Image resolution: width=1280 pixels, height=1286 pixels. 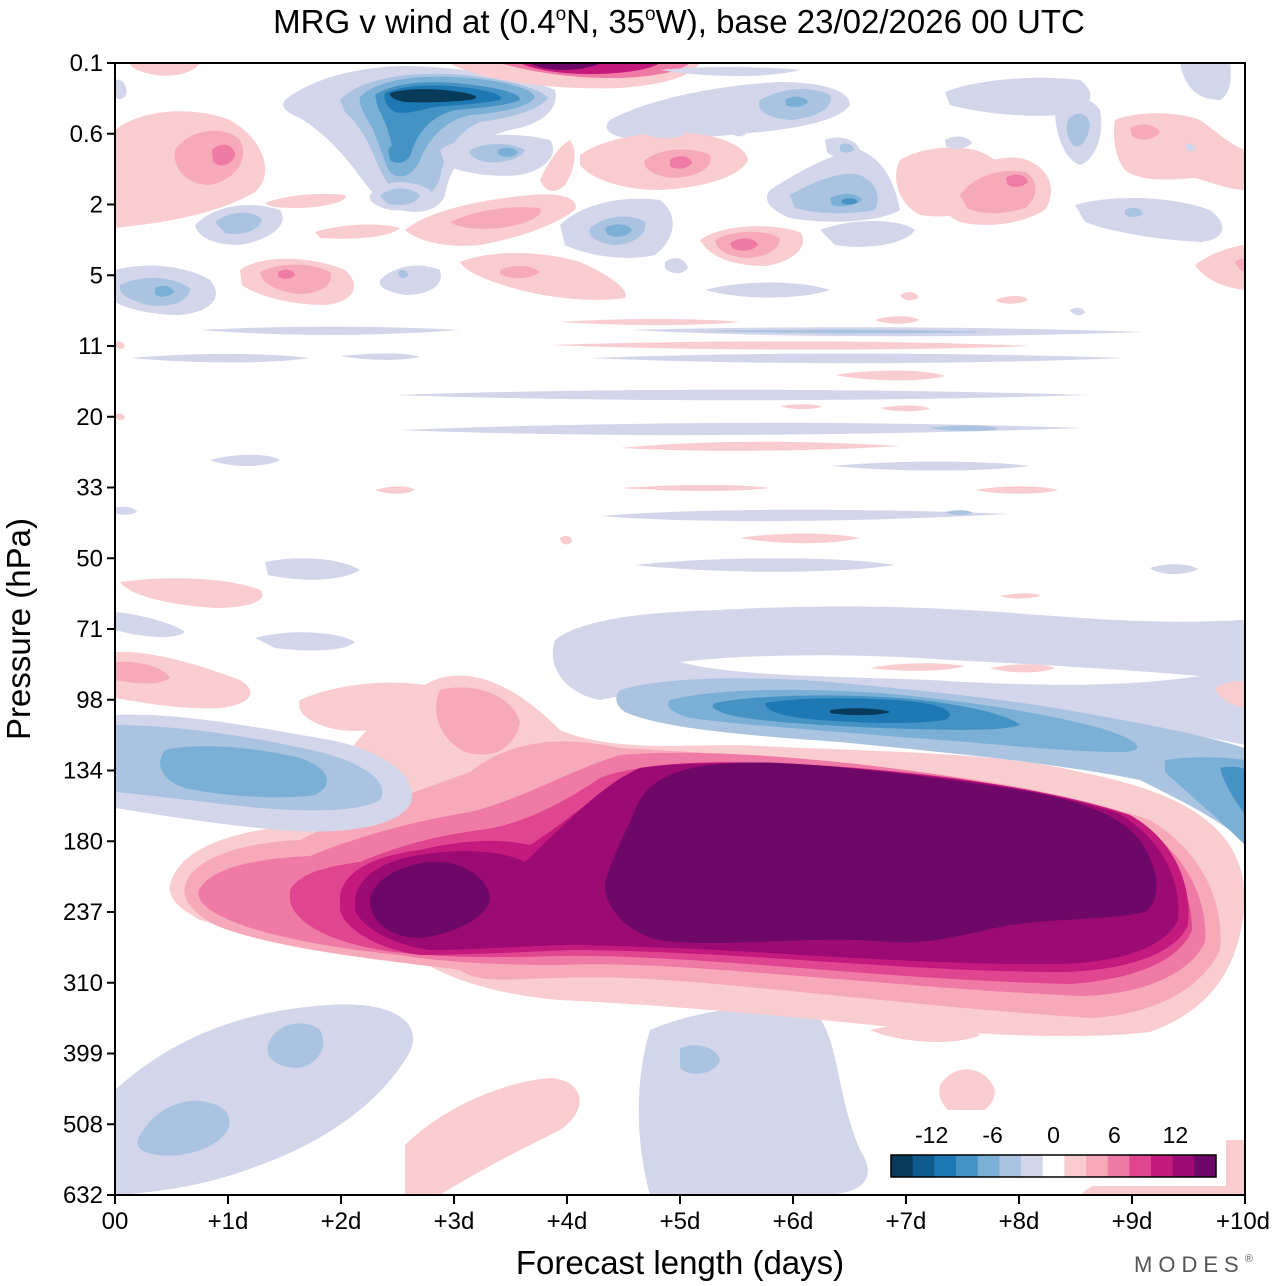 What do you see at coordinates (1077, 311) in the screenshot?
I see `contour-5hpa-lavender-i` at bounding box center [1077, 311].